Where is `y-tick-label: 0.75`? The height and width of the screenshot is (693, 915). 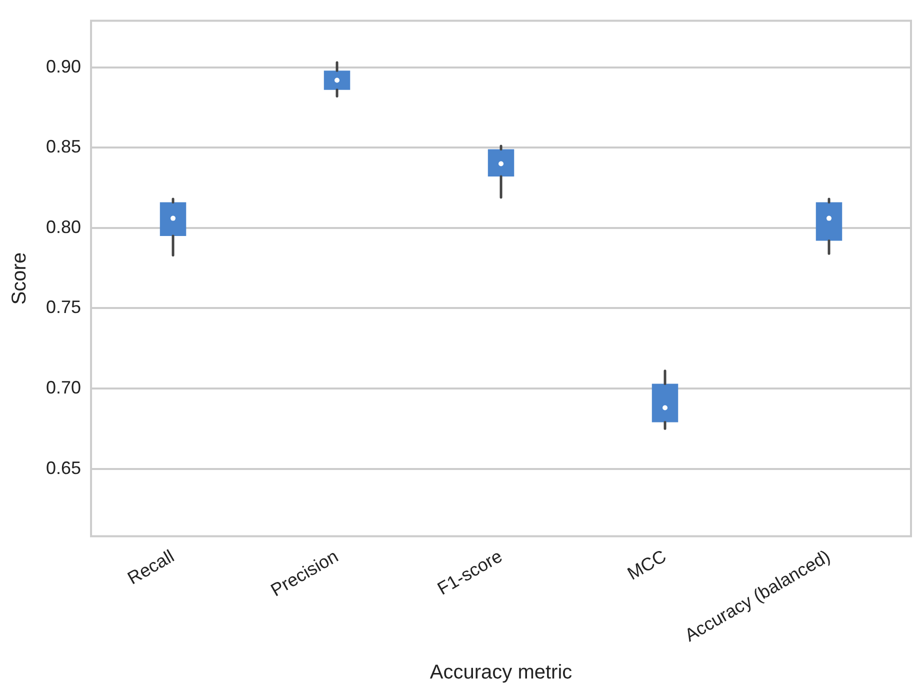
y-tick-label: 0.75 is located at coordinates (64, 307).